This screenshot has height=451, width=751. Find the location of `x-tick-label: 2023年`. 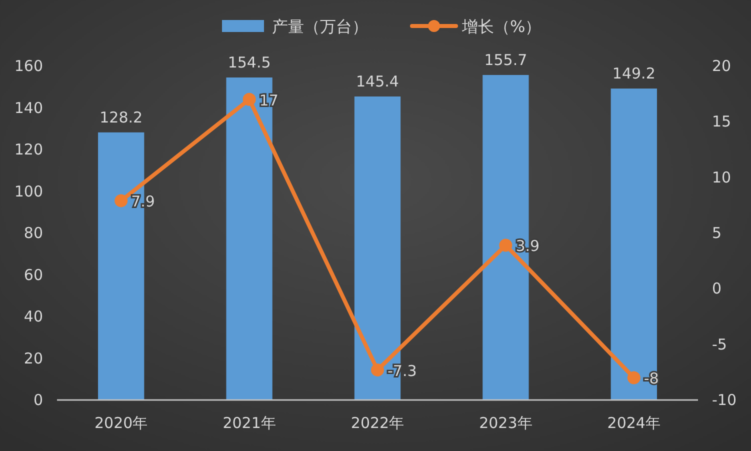

x-tick-label: 2023年 is located at coordinates (505, 423).